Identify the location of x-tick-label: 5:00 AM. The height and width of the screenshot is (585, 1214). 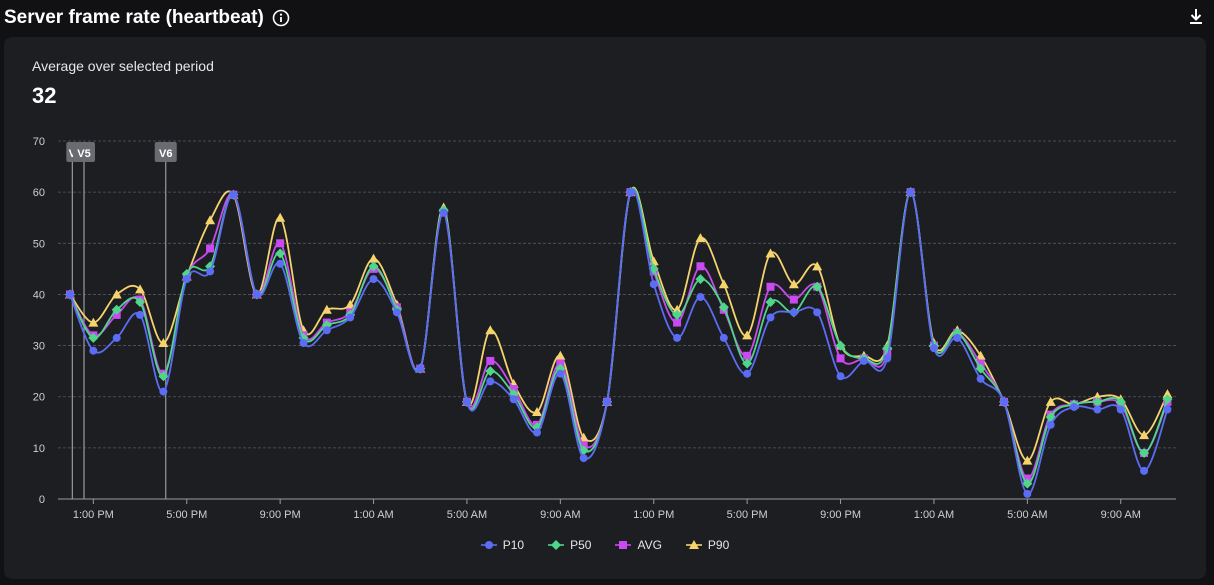
(467, 515).